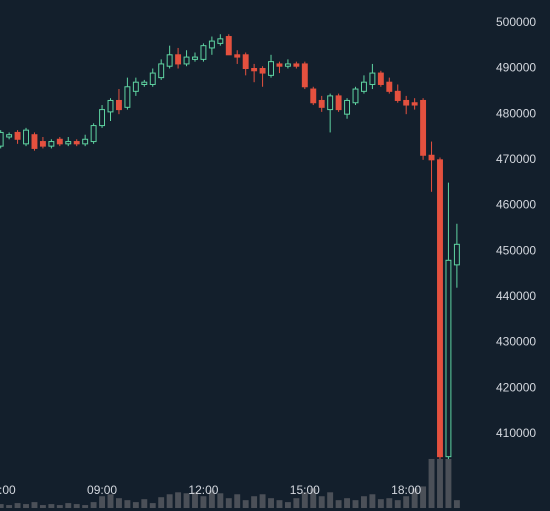 The image size is (550, 511). What do you see at coordinates (516, 22) in the screenshot?
I see `y-tick-label: 500000` at bounding box center [516, 22].